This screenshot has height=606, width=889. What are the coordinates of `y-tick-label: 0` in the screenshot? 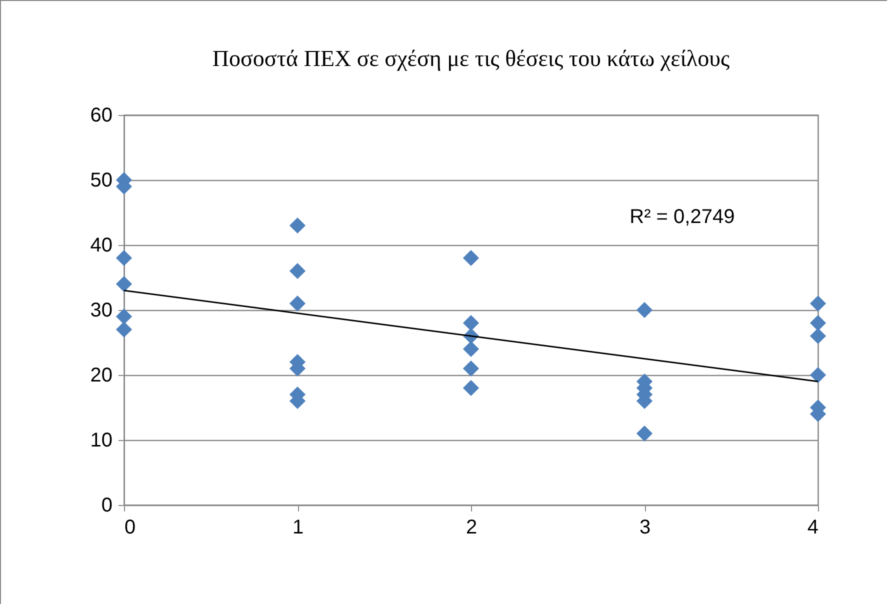 It's located at (106, 505).